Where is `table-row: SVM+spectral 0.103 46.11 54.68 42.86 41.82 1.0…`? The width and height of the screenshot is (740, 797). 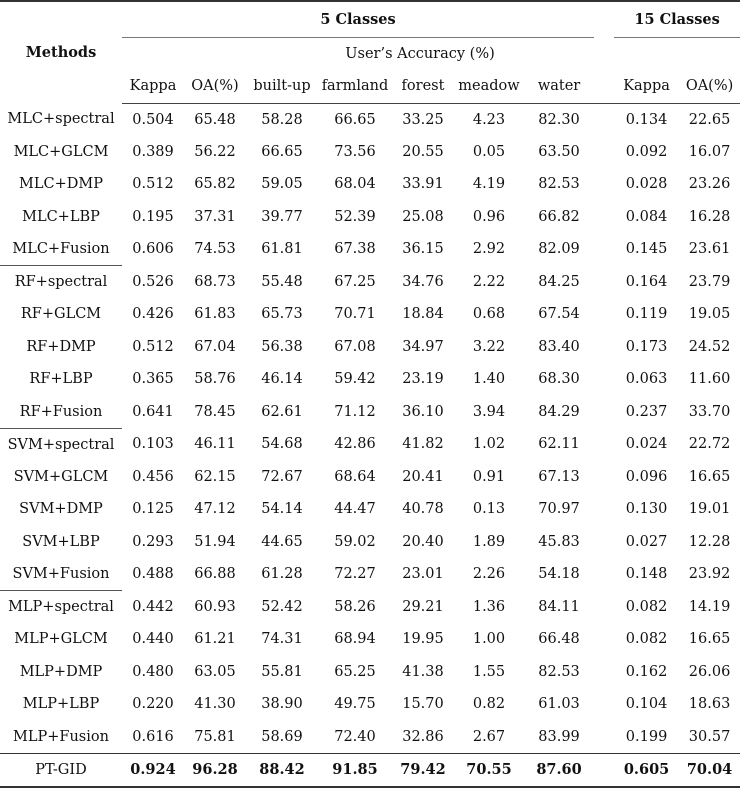
table-row: SVM+spectral 0.103 46.11 54.68 42.86 41.82 1.0… is located at coordinates (370, 444).